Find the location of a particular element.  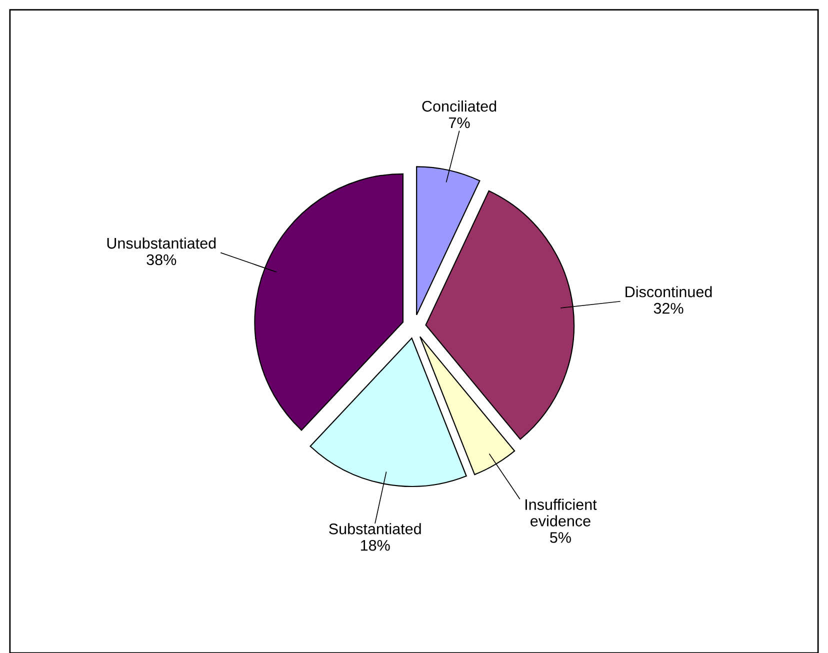

data-label: 32% is located at coordinates (669, 308).